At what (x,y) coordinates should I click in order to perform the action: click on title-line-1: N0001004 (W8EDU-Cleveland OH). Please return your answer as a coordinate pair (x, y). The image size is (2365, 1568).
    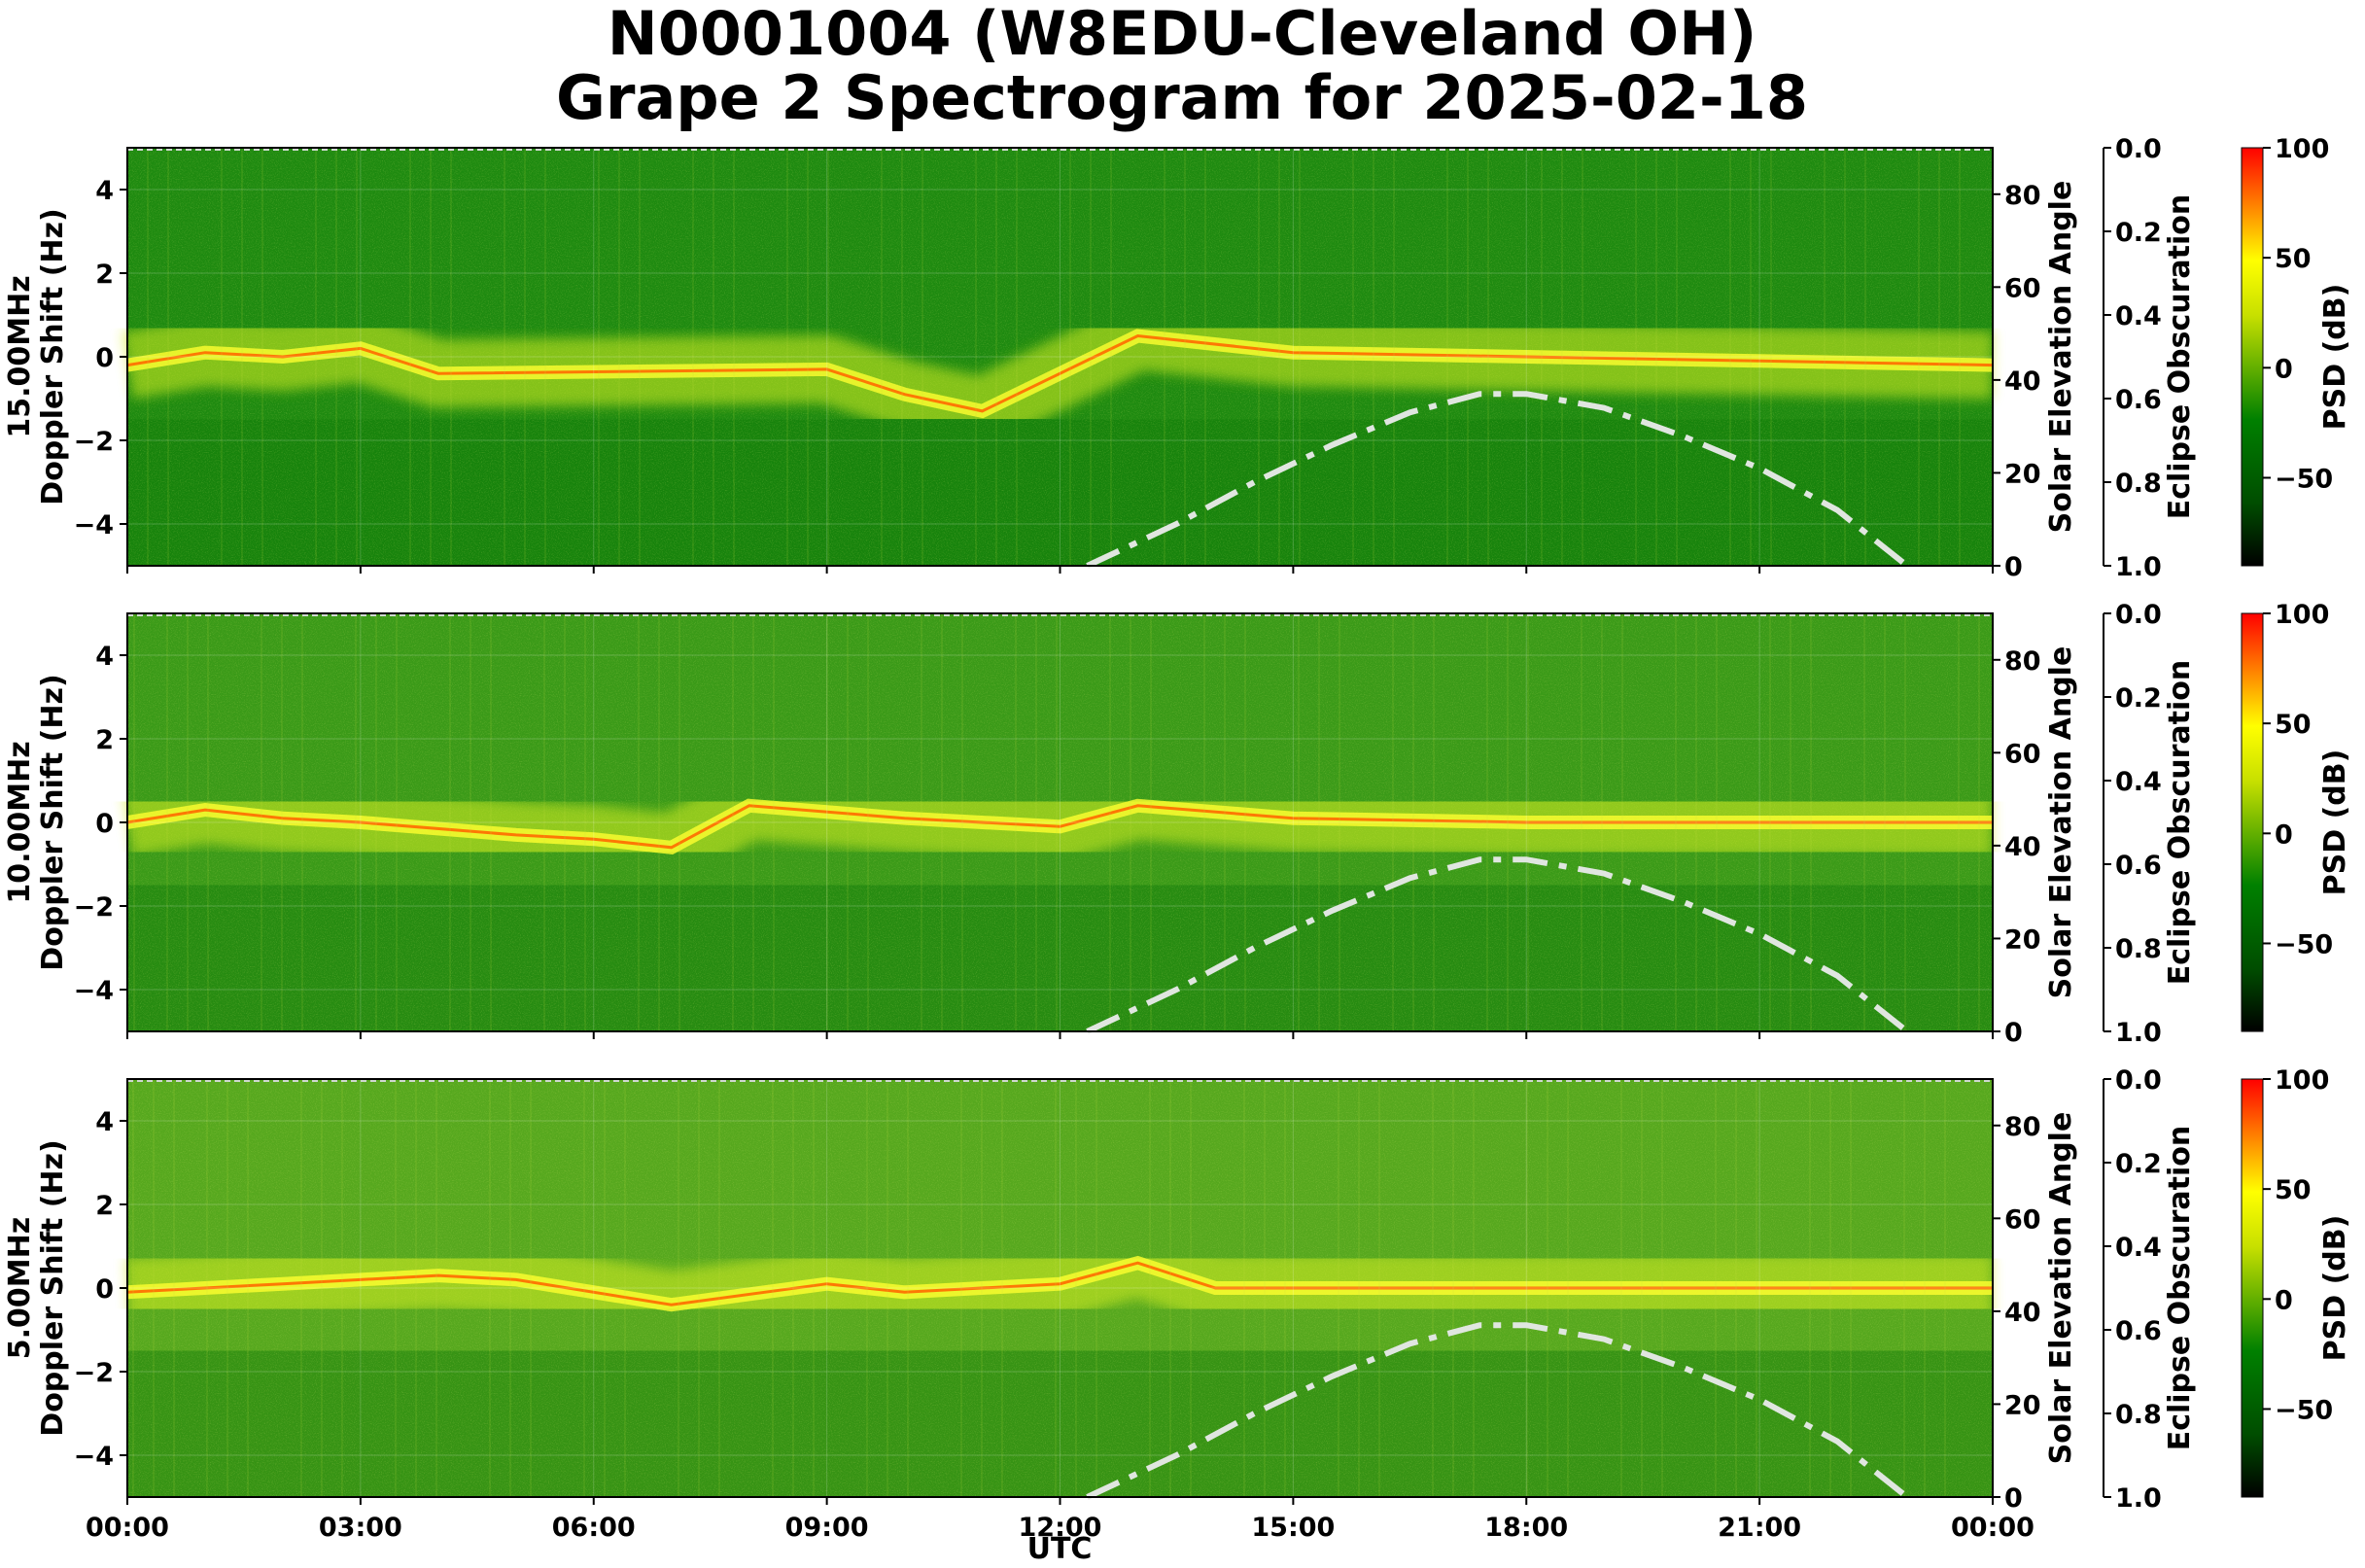
    Looking at the image, I should click on (1182, 34).